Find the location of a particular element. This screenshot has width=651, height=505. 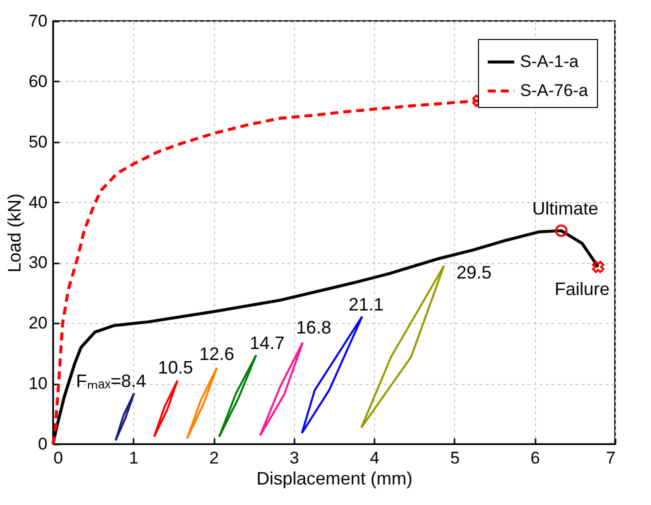

x-tick-label: 7 is located at coordinates (611, 458).